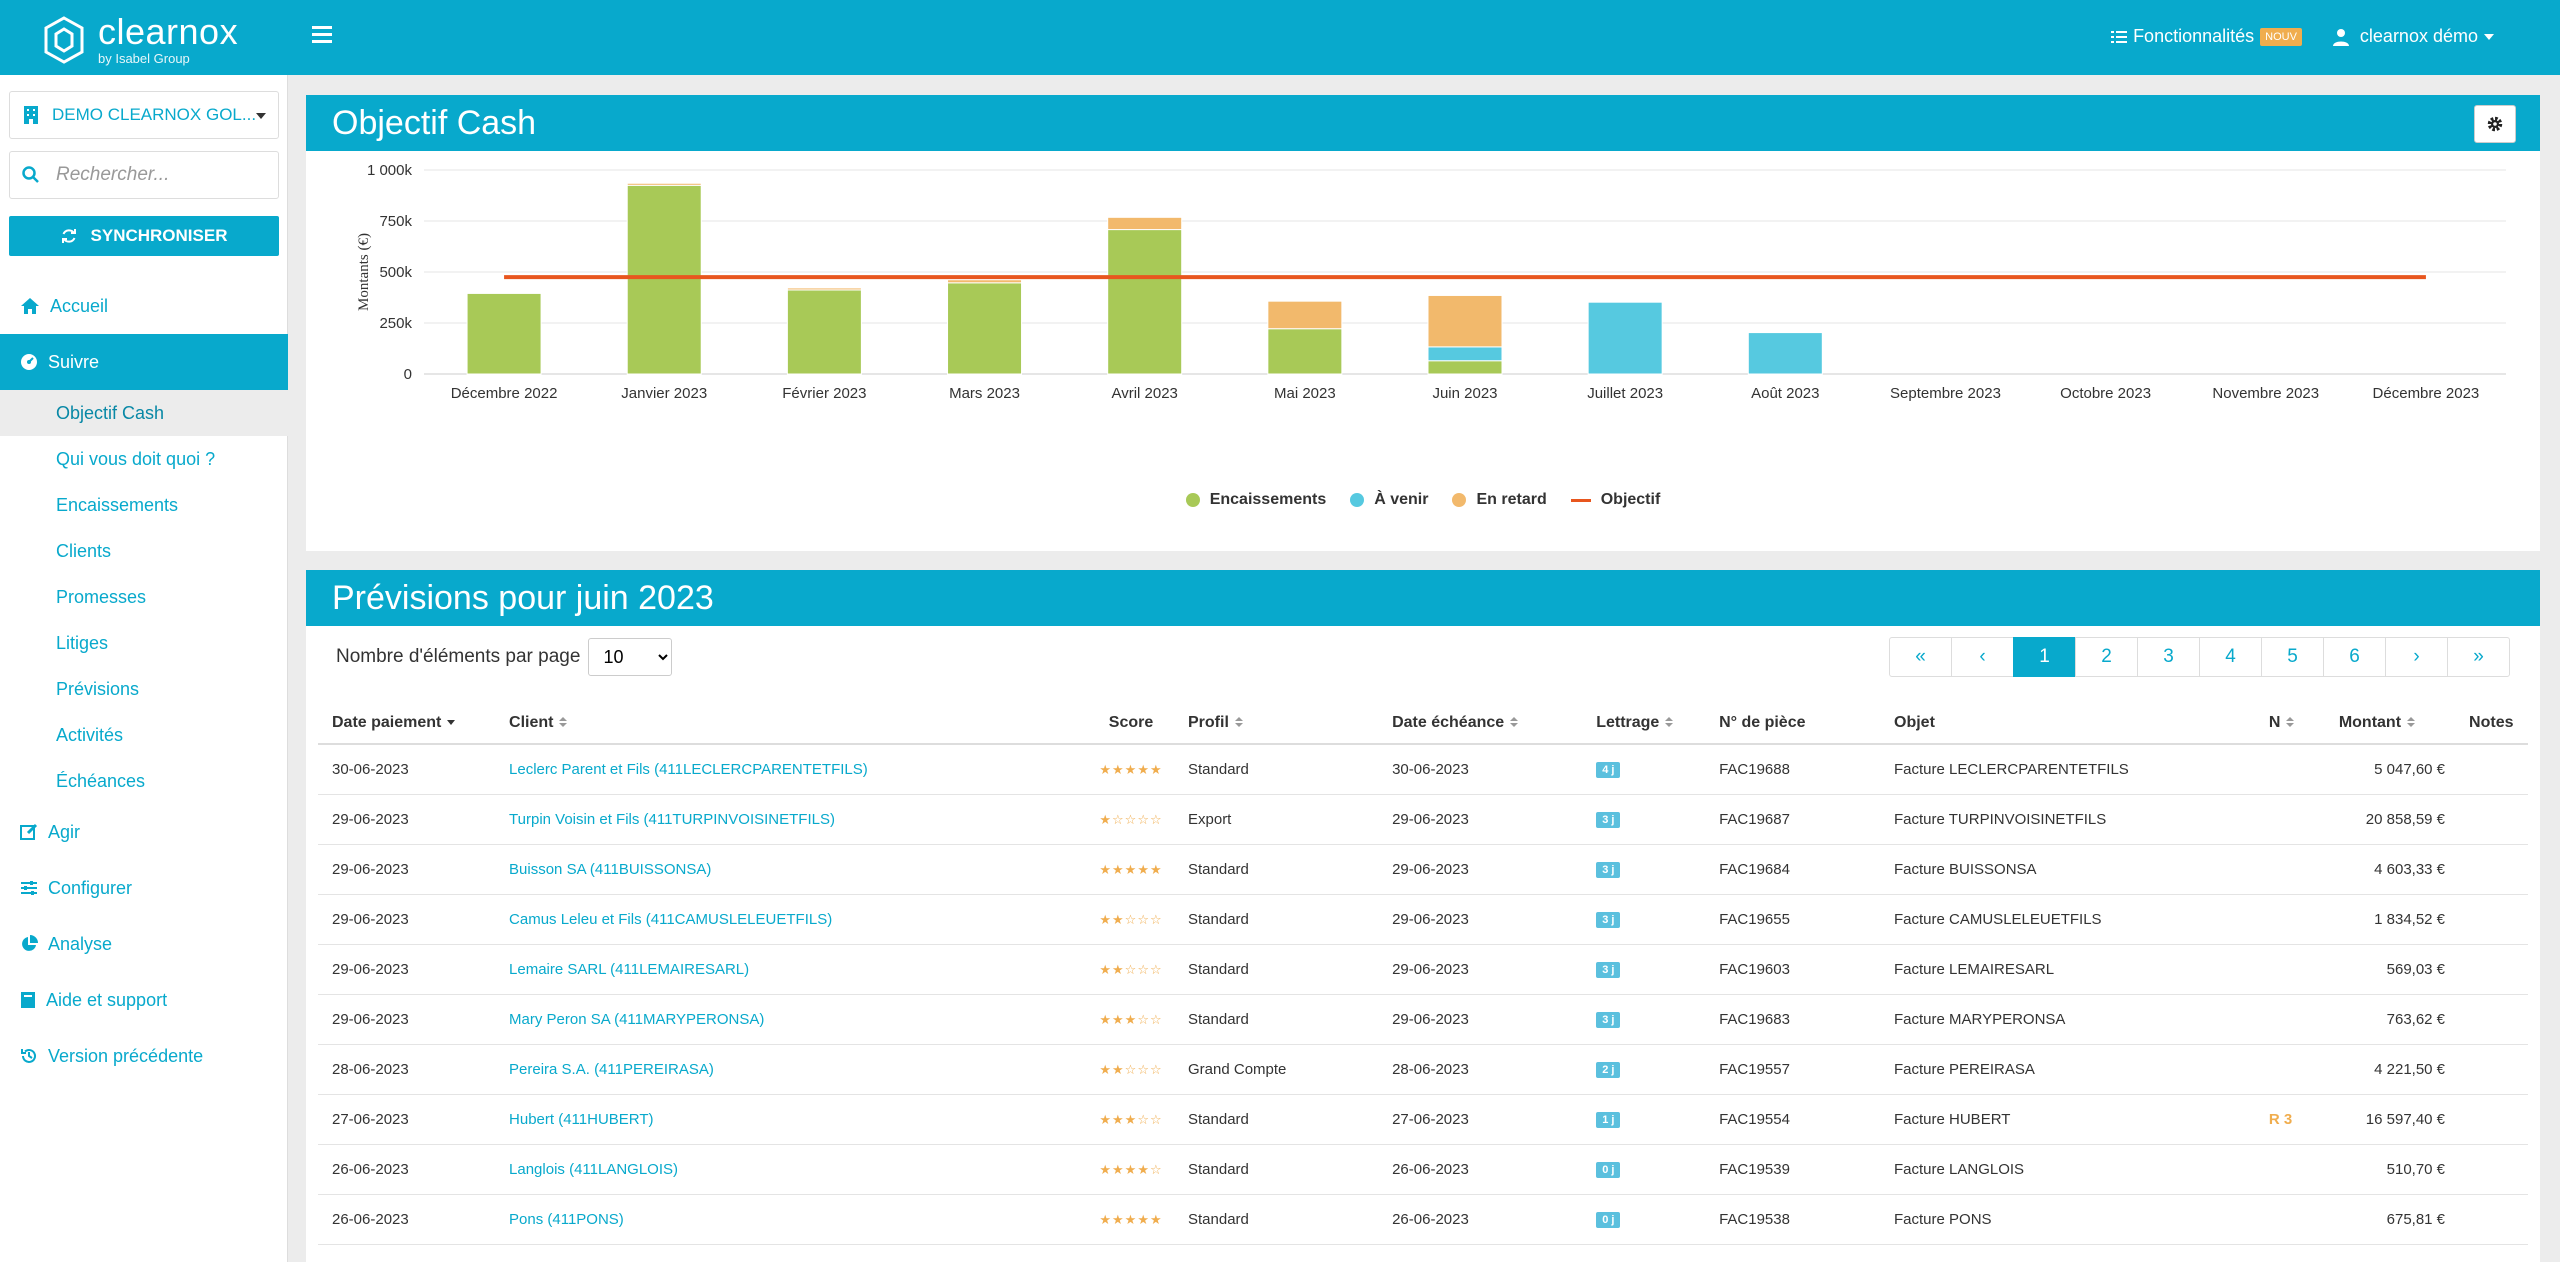 The height and width of the screenshot is (1262, 2560). What do you see at coordinates (785, 1169) in the screenshot?
I see `client-link: Langlois (411LANGLOIS)` at bounding box center [785, 1169].